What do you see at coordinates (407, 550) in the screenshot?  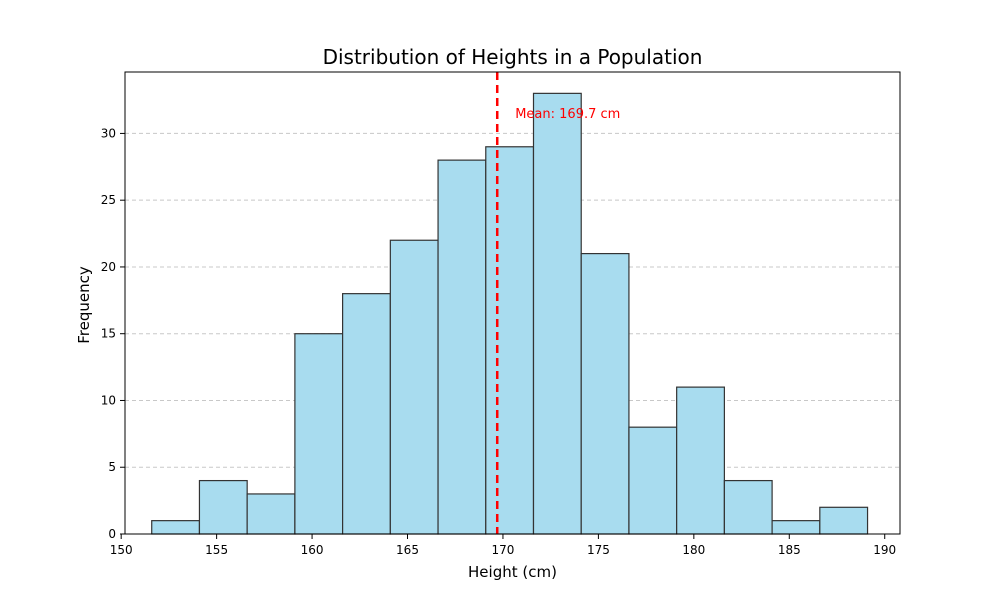 I see `x-tick-label: 165` at bounding box center [407, 550].